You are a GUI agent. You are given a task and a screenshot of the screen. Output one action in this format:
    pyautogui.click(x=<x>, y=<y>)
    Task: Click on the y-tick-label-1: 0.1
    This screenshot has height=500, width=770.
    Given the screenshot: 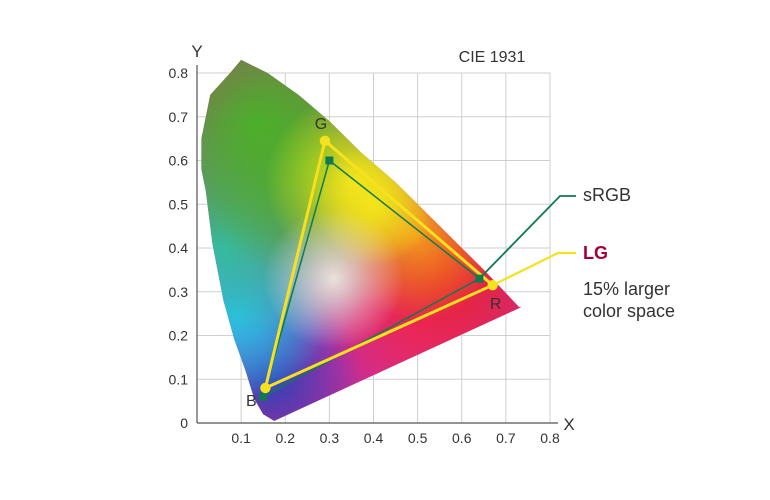 What is the action you would take?
    pyautogui.click(x=179, y=379)
    